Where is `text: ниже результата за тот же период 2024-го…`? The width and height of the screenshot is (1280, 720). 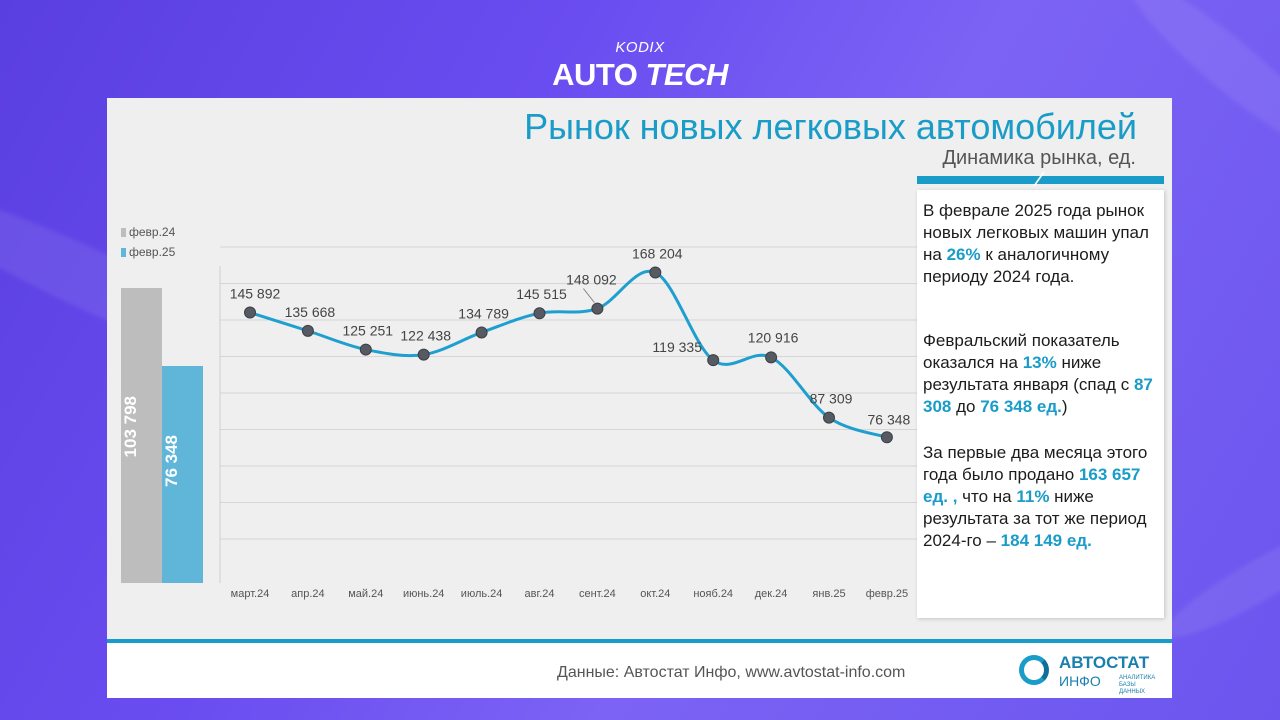 text: ниже результата за тот же период 2024-го… is located at coordinates (1035, 518).